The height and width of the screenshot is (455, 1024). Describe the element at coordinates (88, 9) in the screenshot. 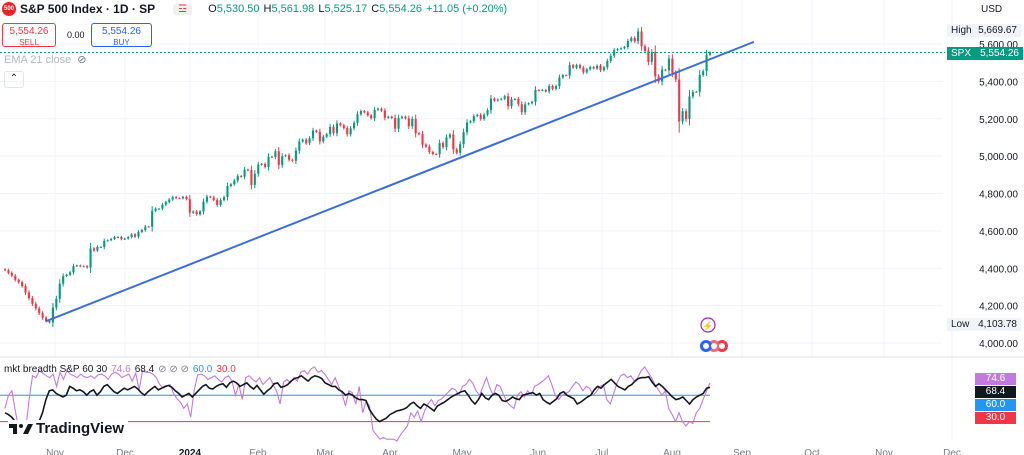

I see `symbol-title: S&P 500 Index · 1D · SP` at that location.